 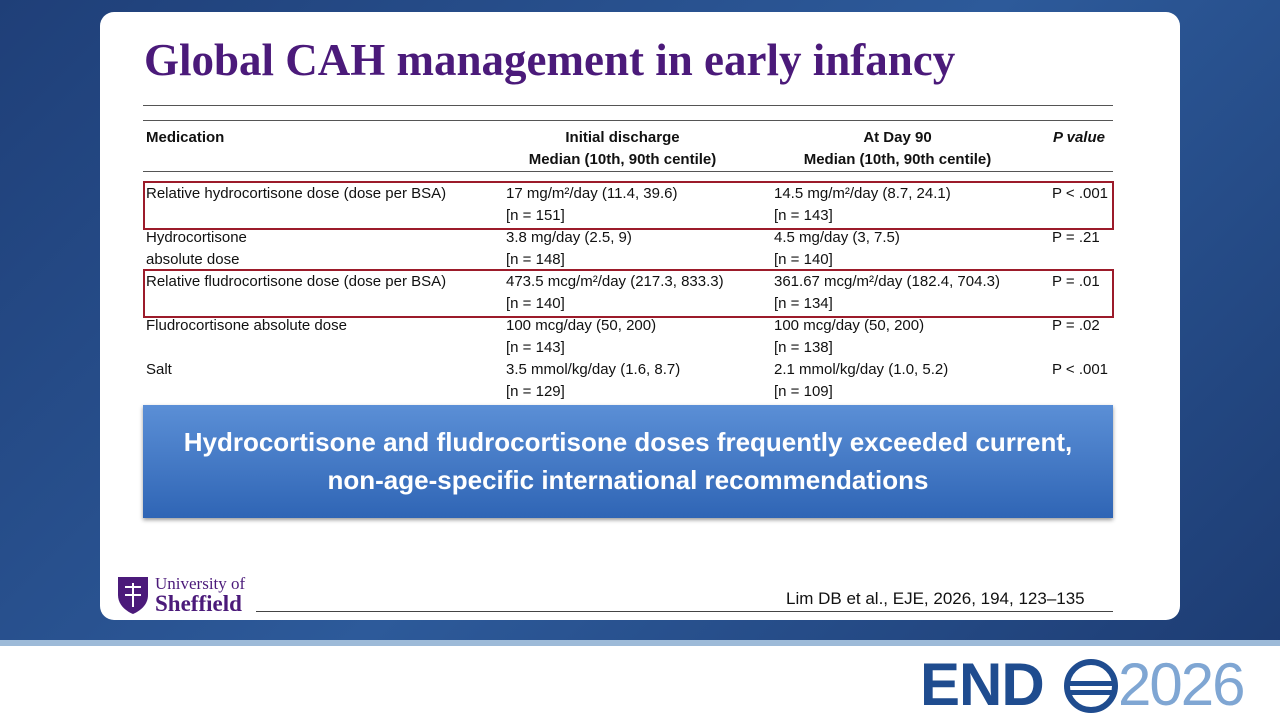 What do you see at coordinates (593, 369) in the screenshot?
I see `initial-value: 3.5 mmol/kg/day (1.6, 8.7)` at bounding box center [593, 369].